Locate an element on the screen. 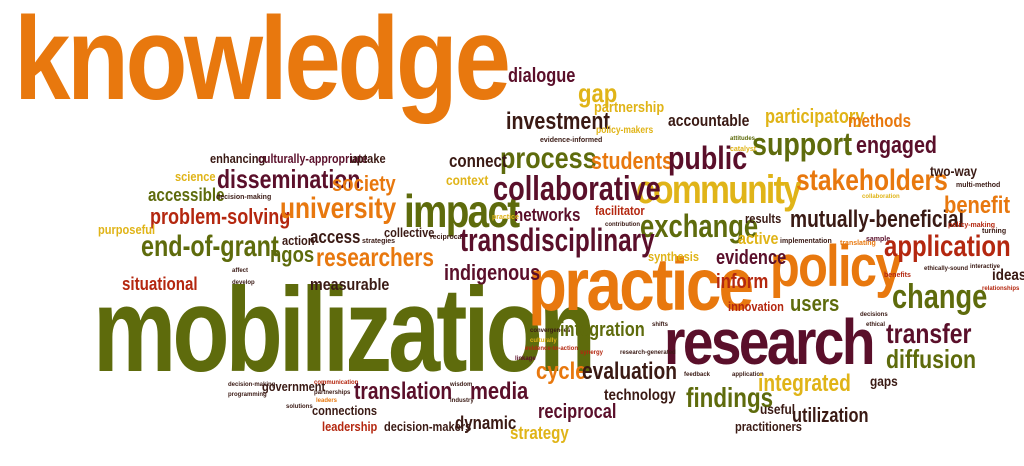 This screenshot has height=466, width=1024. word-partnerships: partnerships is located at coordinates (332, 393).